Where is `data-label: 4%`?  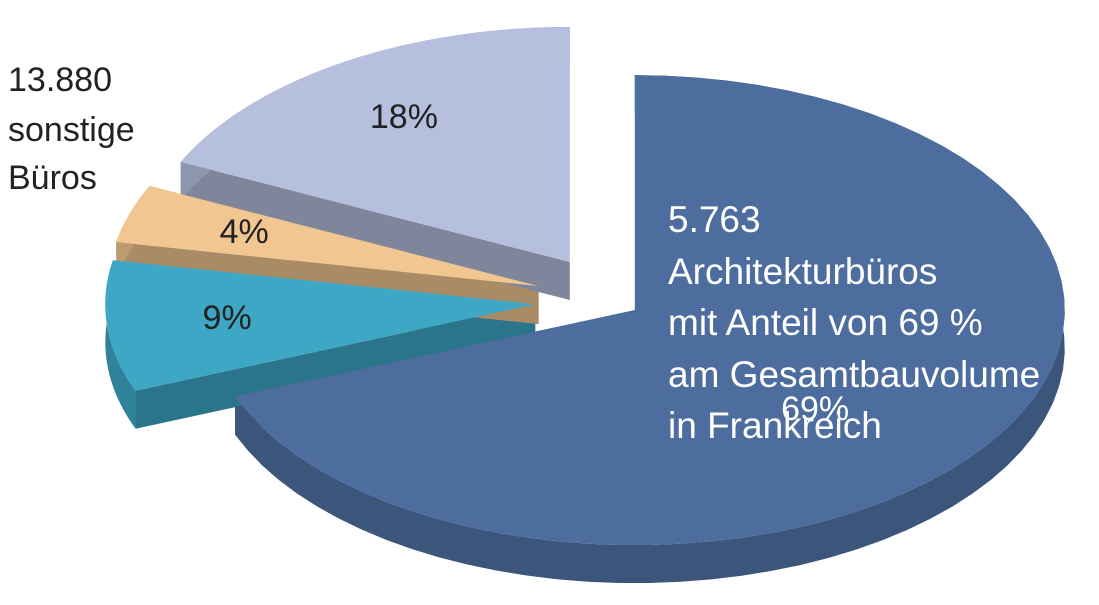
data-label: 4% is located at coordinates (244, 232).